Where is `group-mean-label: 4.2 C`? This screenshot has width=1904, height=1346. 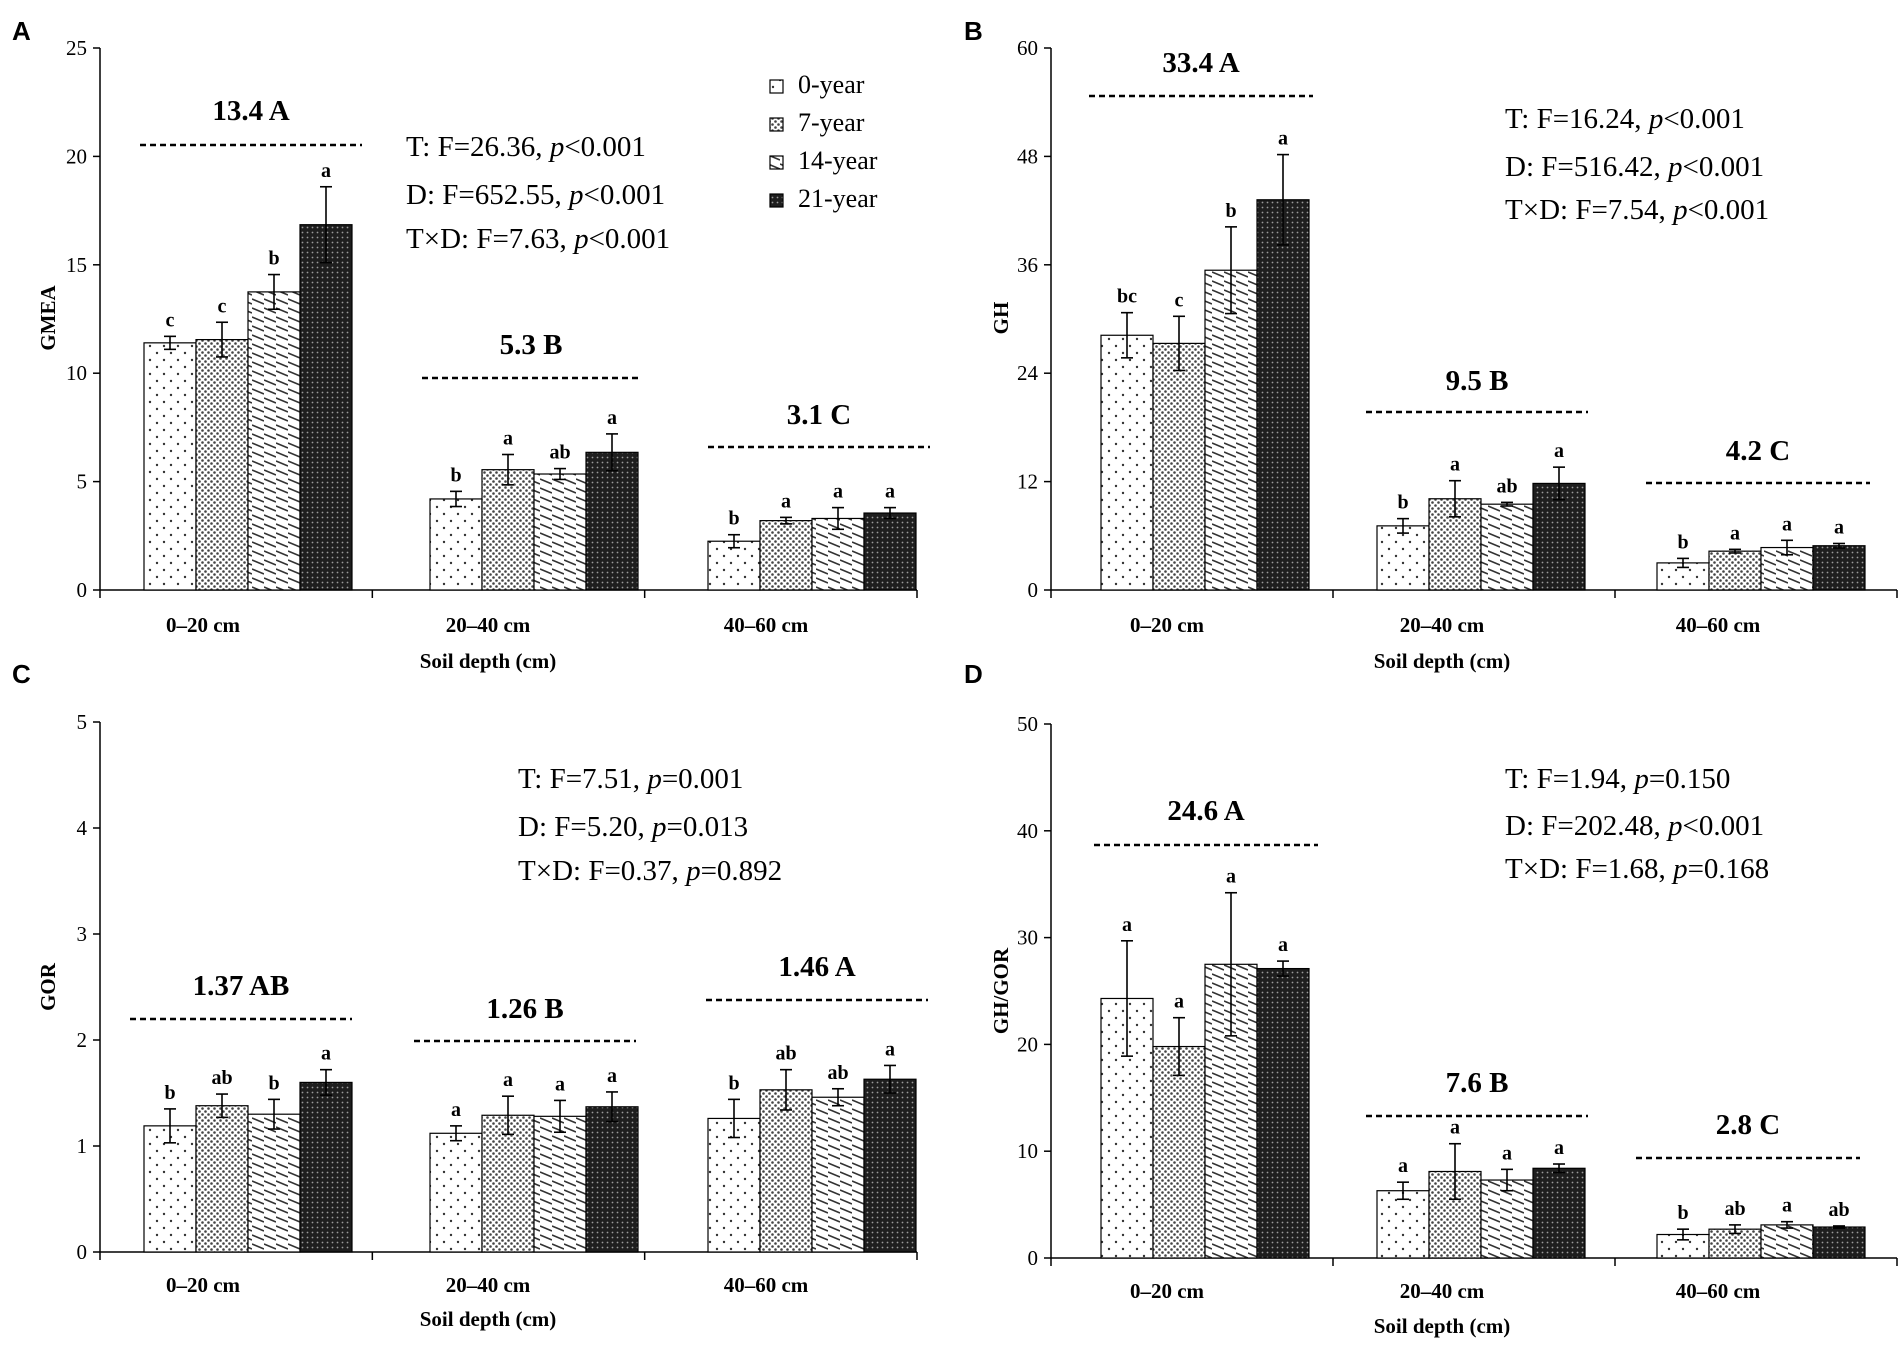
group-mean-label: 4.2 C is located at coordinates (1758, 451).